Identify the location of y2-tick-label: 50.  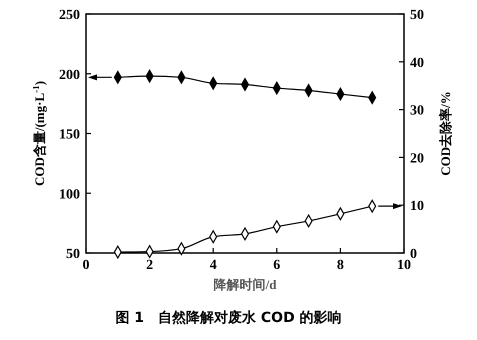
(417, 15).